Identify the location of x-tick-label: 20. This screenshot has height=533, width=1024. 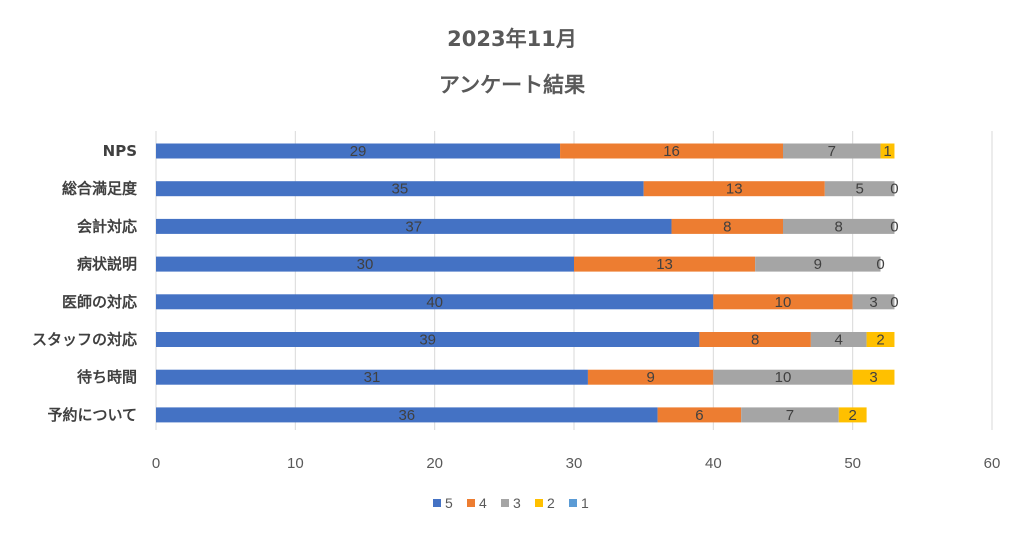
(434, 463).